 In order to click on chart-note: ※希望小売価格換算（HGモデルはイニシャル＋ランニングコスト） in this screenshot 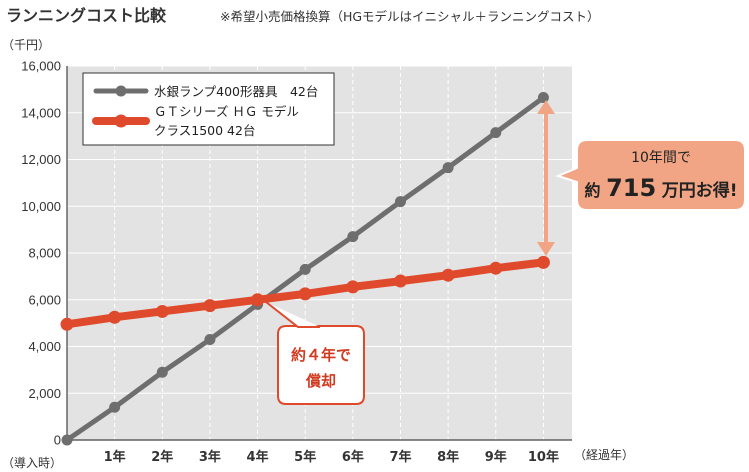, I will do `click(410, 16)`.